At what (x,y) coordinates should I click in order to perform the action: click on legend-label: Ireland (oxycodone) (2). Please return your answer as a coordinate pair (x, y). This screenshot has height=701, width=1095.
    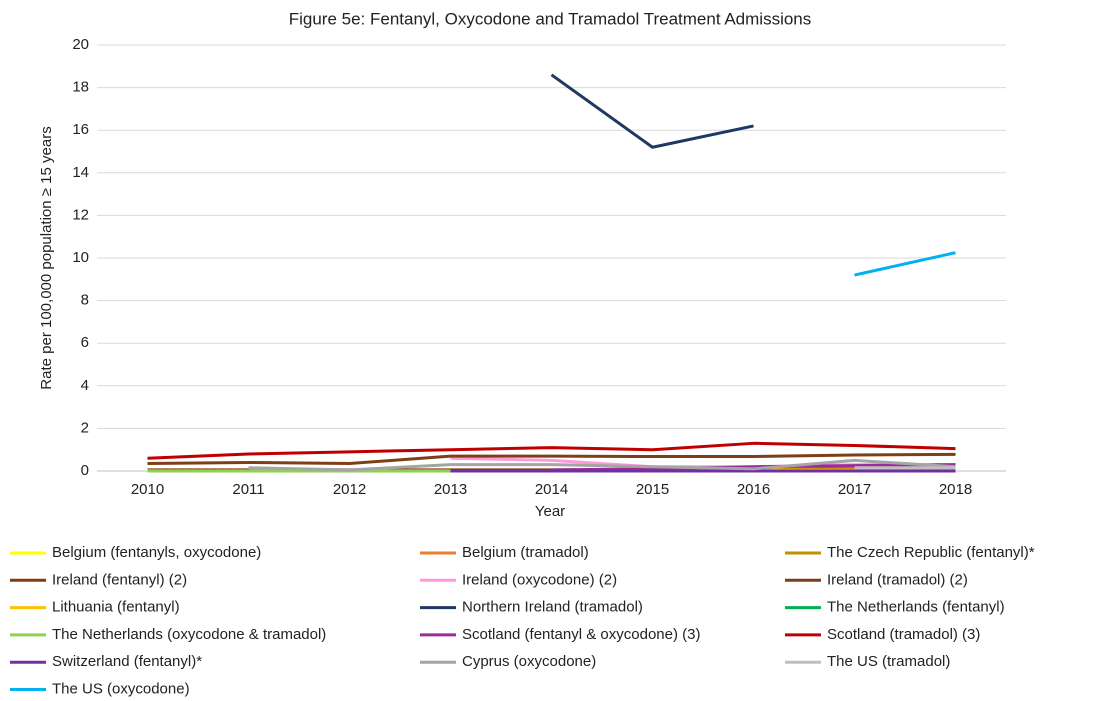
    Looking at the image, I should click on (539, 579).